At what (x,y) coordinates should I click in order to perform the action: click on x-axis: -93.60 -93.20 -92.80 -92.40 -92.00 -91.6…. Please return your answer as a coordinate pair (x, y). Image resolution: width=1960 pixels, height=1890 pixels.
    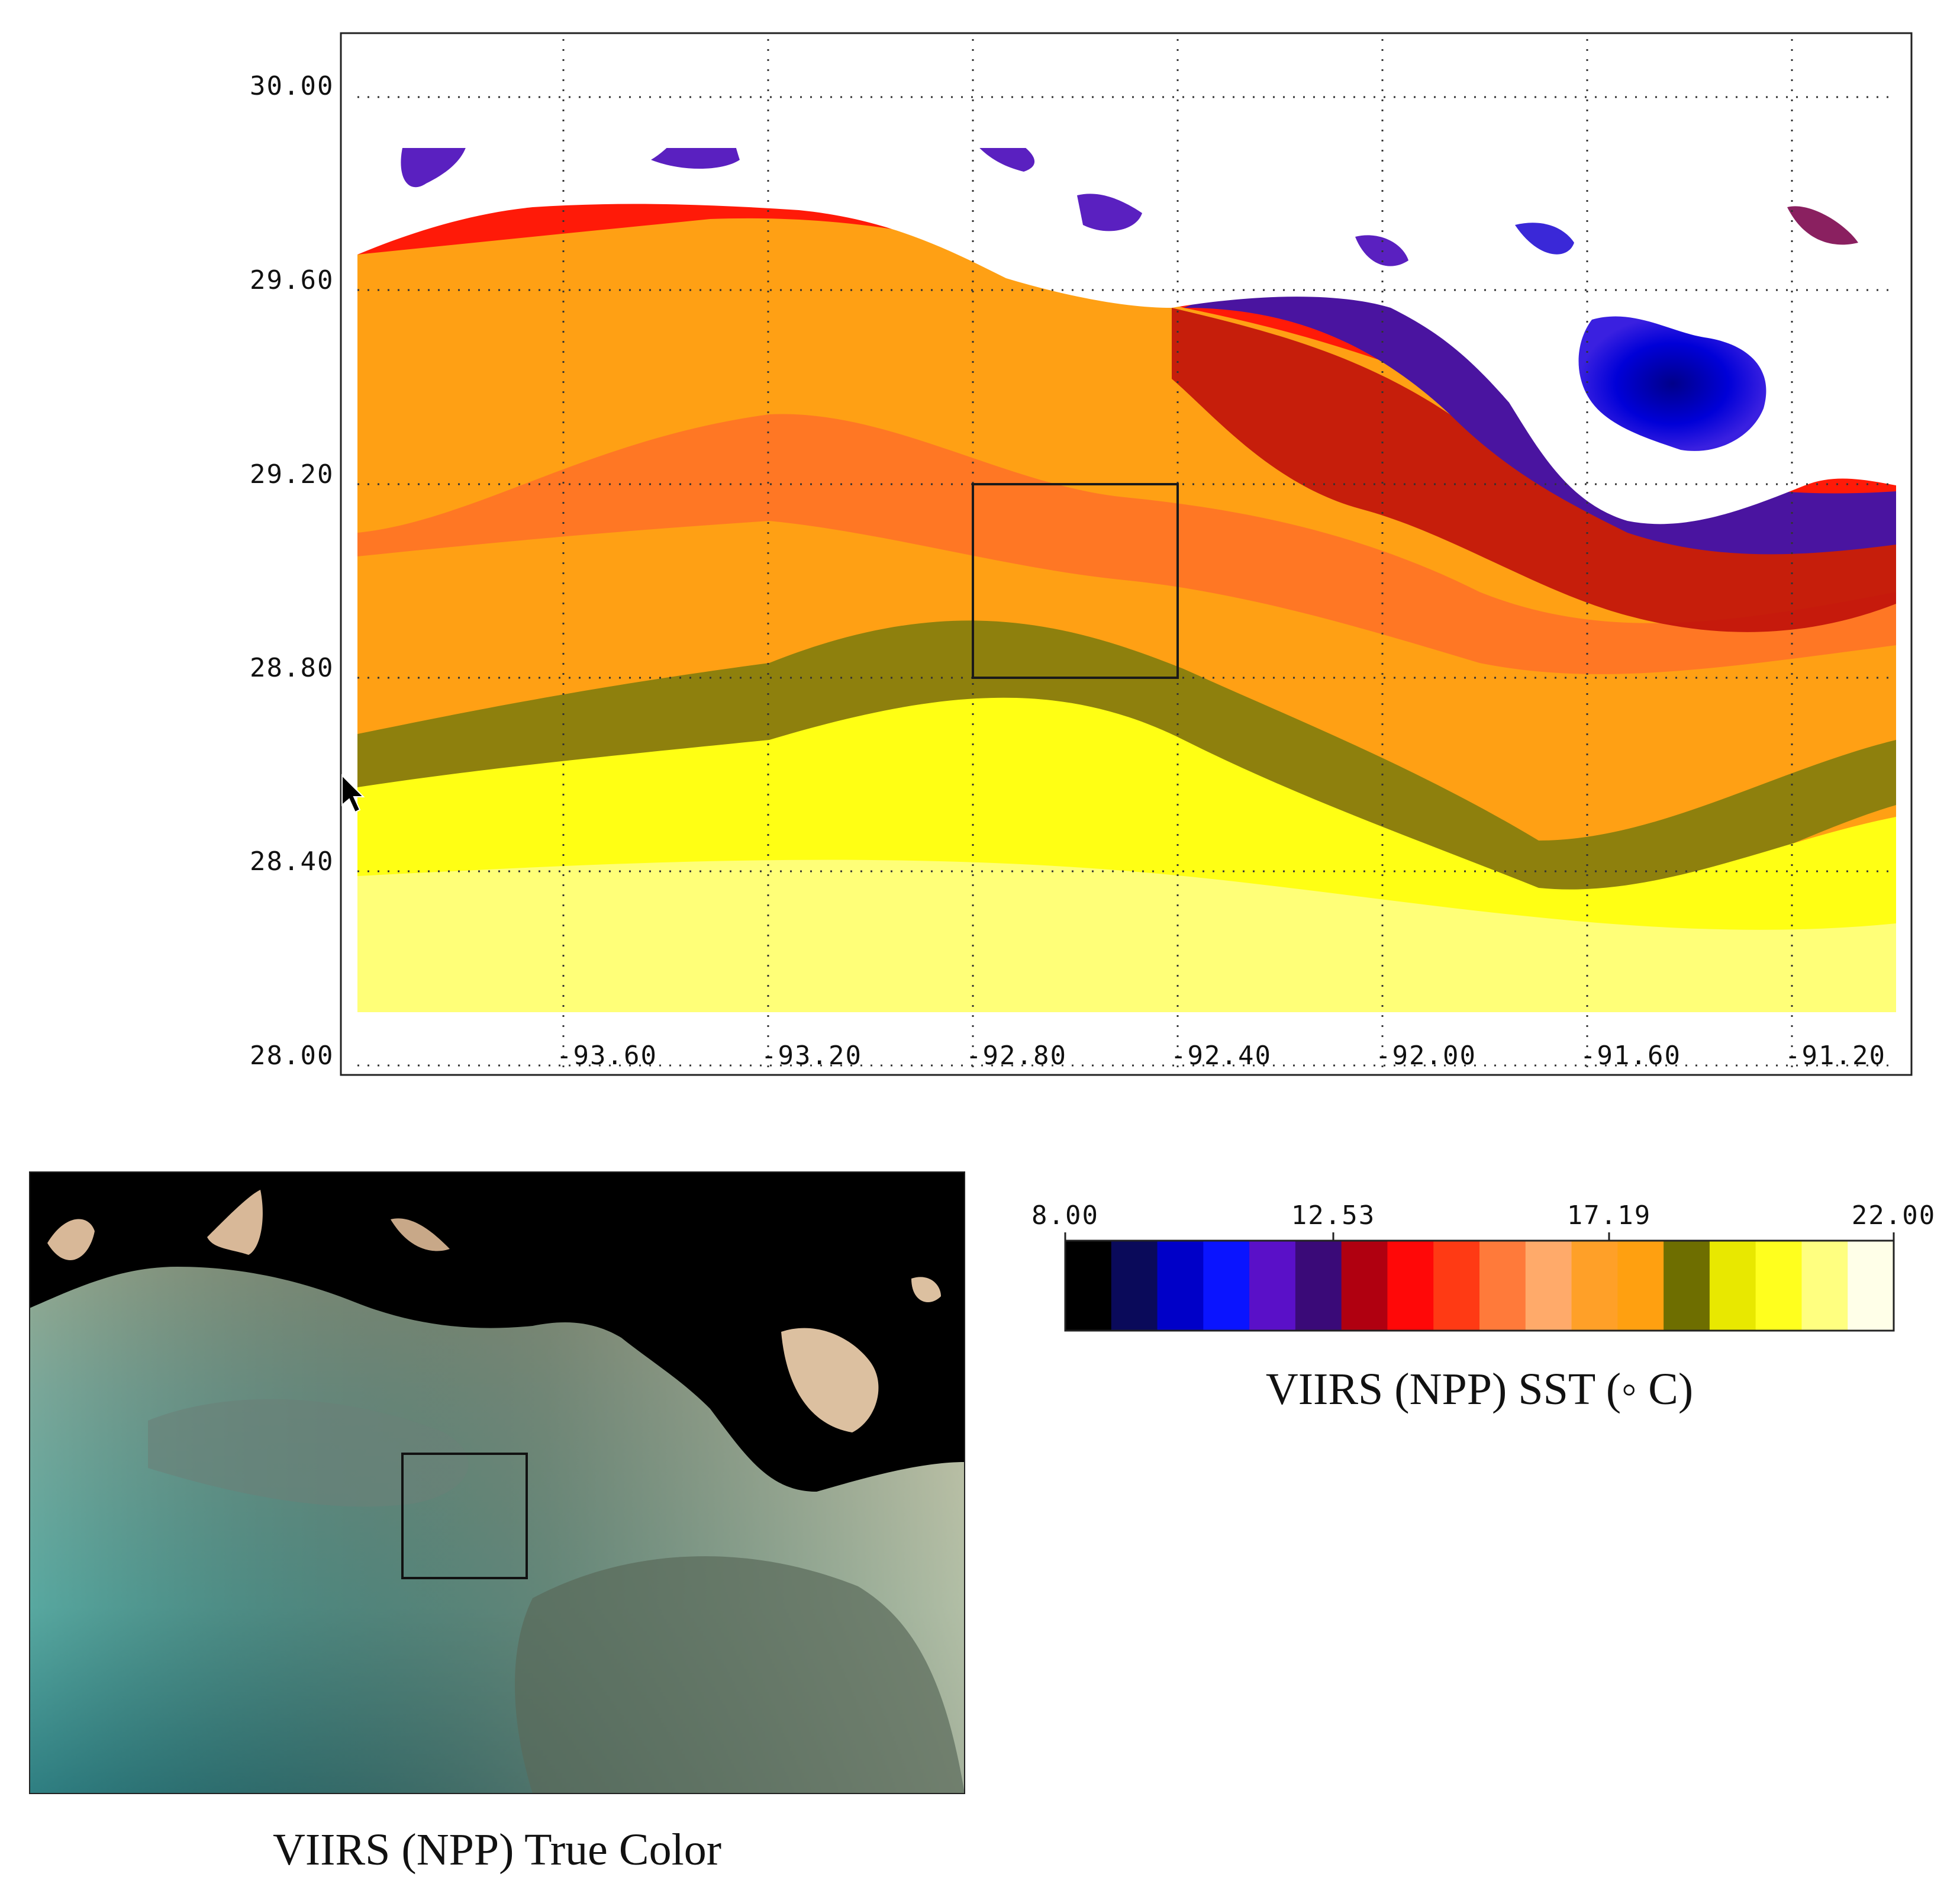
    Looking at the image, I should click on (1221, 1056).